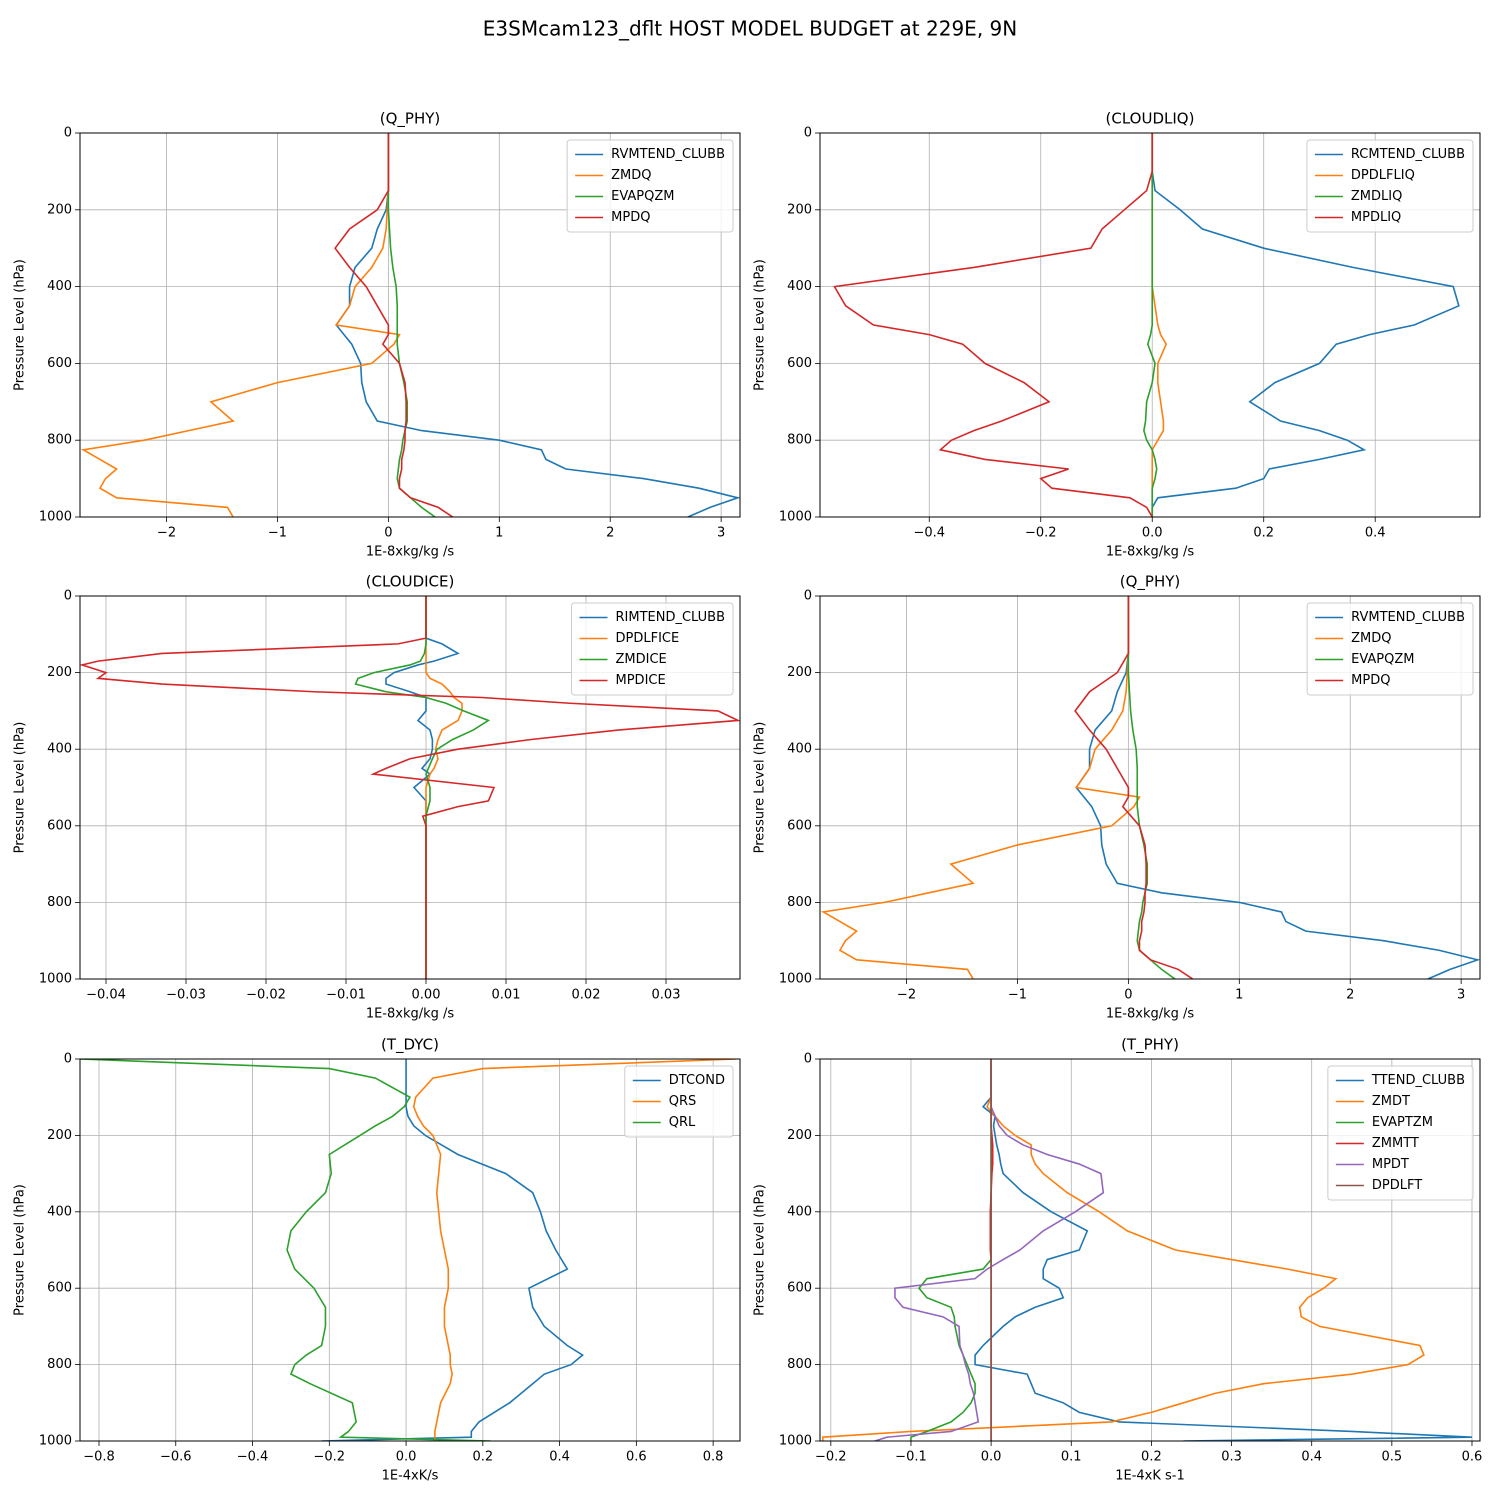 The width and height of the screenshot is (1500, 1504). Describe the element at coordinates (410, 1045) in the screenshot. I see `subplot-title: (T_DYC)` at that location.